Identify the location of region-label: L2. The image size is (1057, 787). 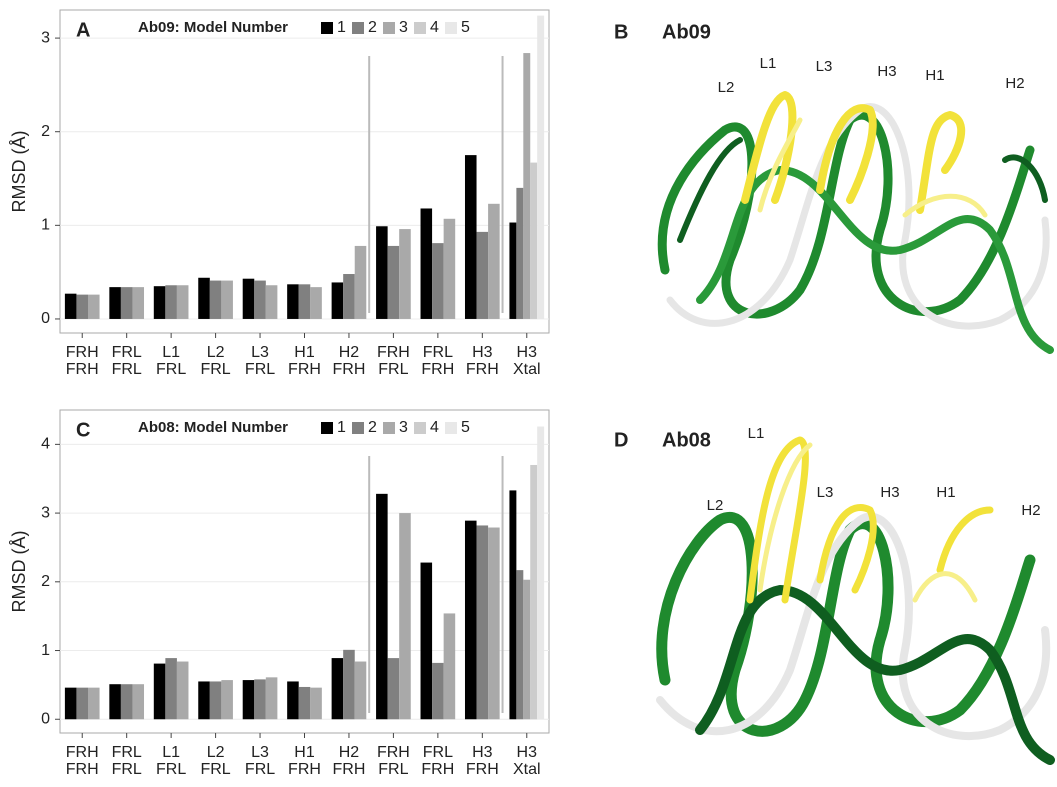
(726, 87).